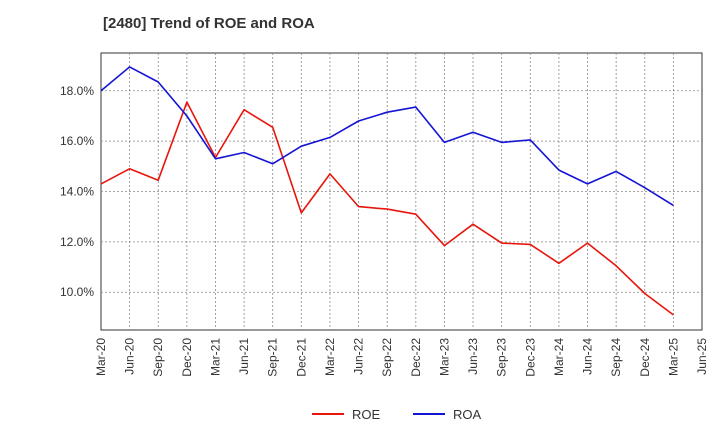  What do you see at coordinates (330, 357) in the screenshot?
I see `x-tick-label: Mar-22` at bounding box center [330, 357].